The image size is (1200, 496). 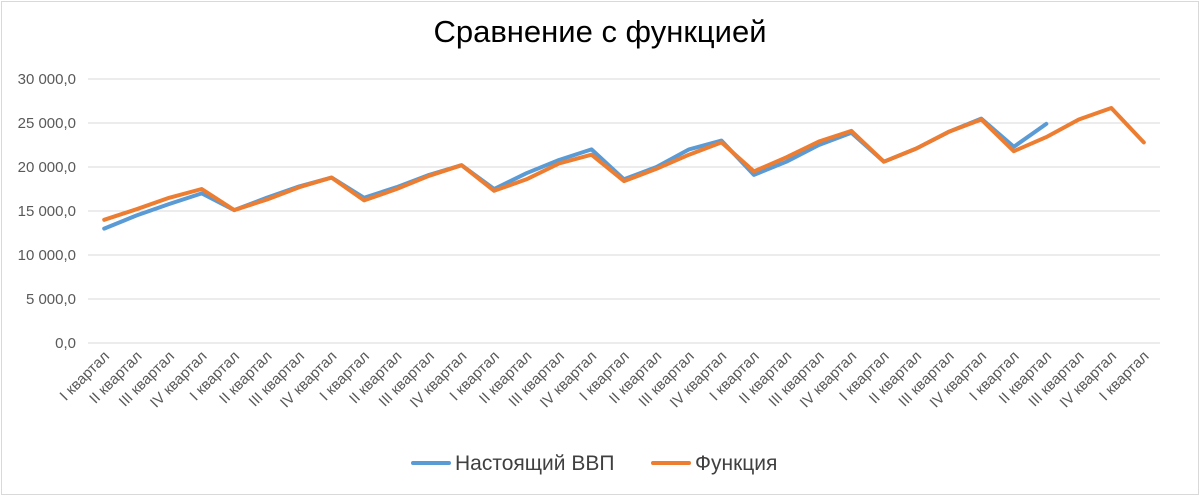 I want to click on y-tick-label: 30 000,0, so click(x=47, y=79).